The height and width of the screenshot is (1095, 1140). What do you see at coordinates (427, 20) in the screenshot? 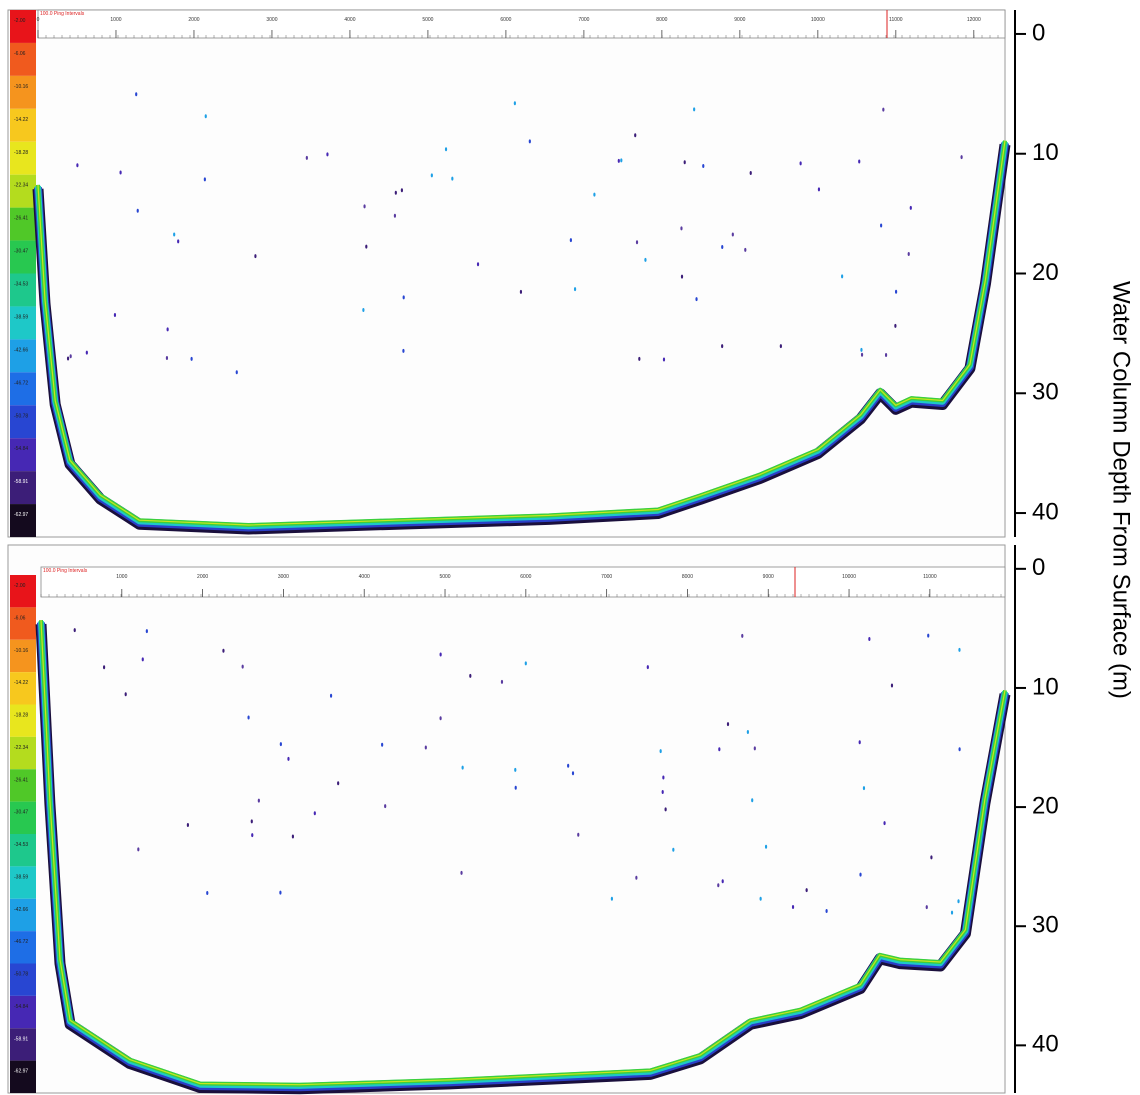
I see `x-tick-label: 5000` at bounding box center [427, 20].